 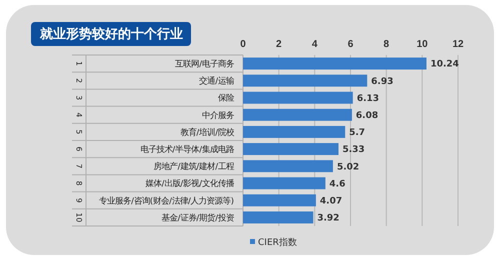 I want to click on data-label: 6.08, so click(x=367, y=116).